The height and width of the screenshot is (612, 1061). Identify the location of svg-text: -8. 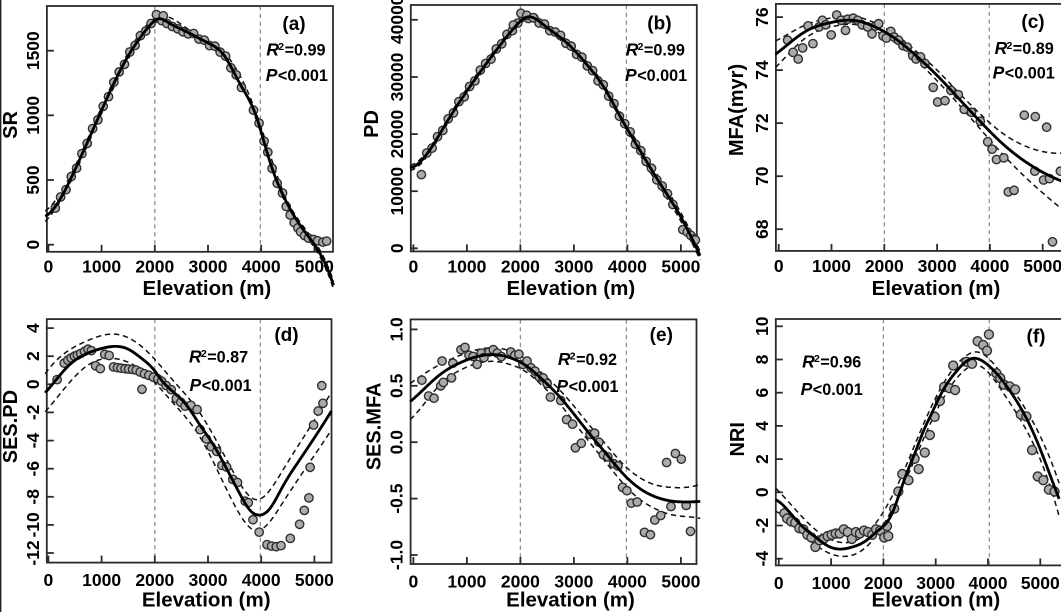
(33, 497).